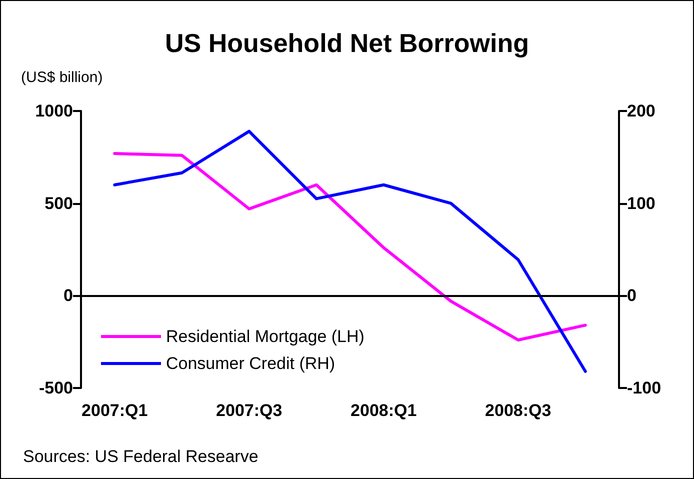 This screenshot has height=479, width=694. What do you see at coordinates (68, 296) in the screenshot?
I see `y-tick-label: 0` at bounding box center [68, 296].